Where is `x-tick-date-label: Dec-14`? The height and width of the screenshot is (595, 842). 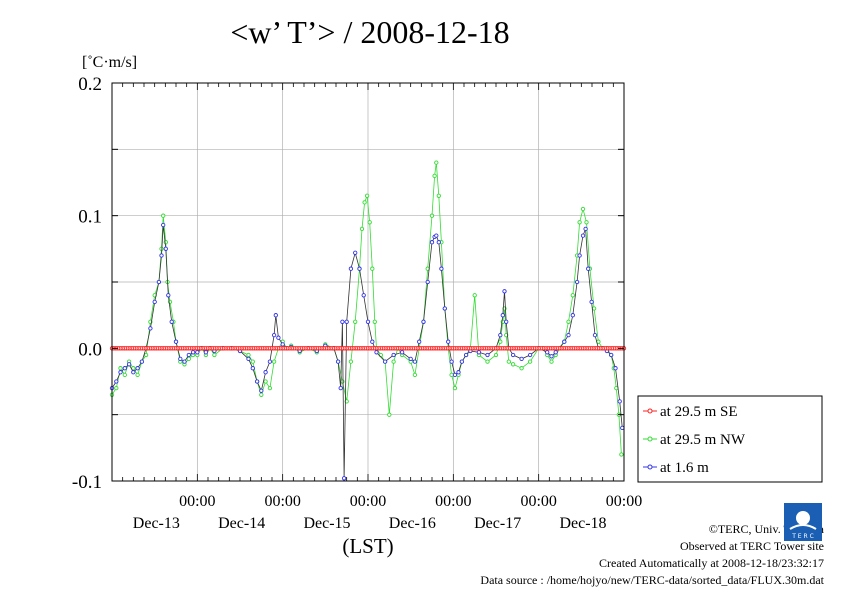 x-tick-date-label: Dec-14 is located at coordinates (241, 523).